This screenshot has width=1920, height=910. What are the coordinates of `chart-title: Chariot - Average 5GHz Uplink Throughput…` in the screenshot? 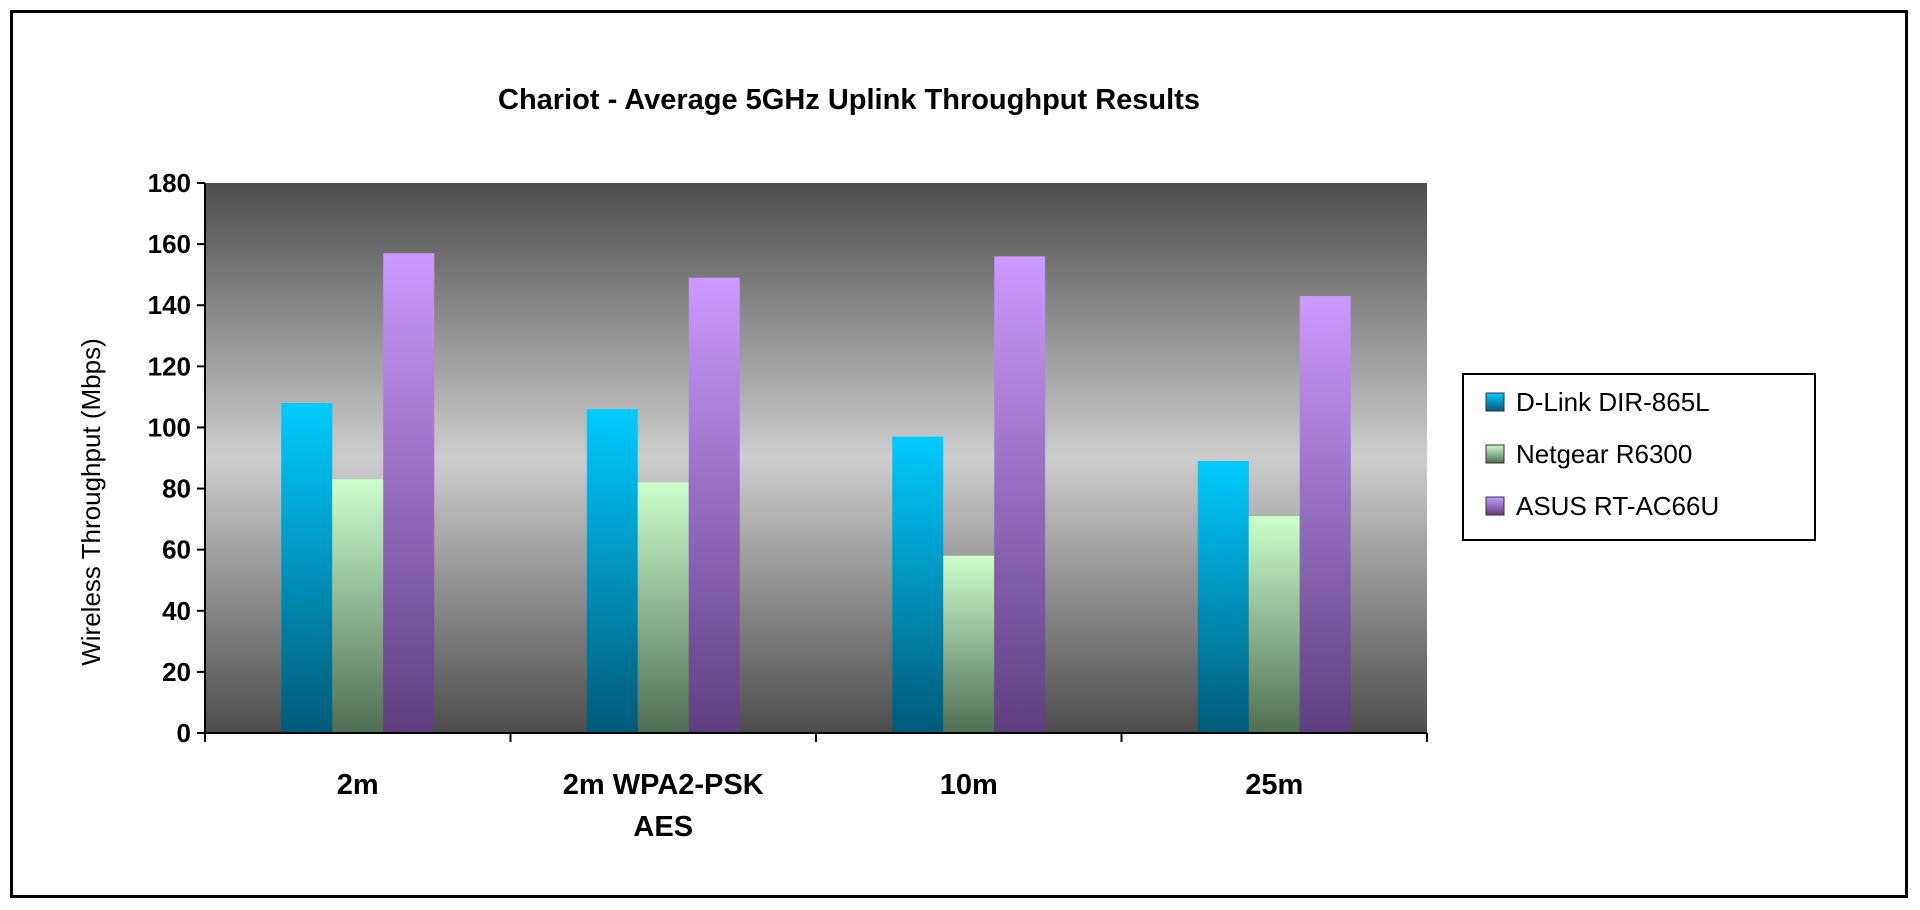 It's located at (849, 100).